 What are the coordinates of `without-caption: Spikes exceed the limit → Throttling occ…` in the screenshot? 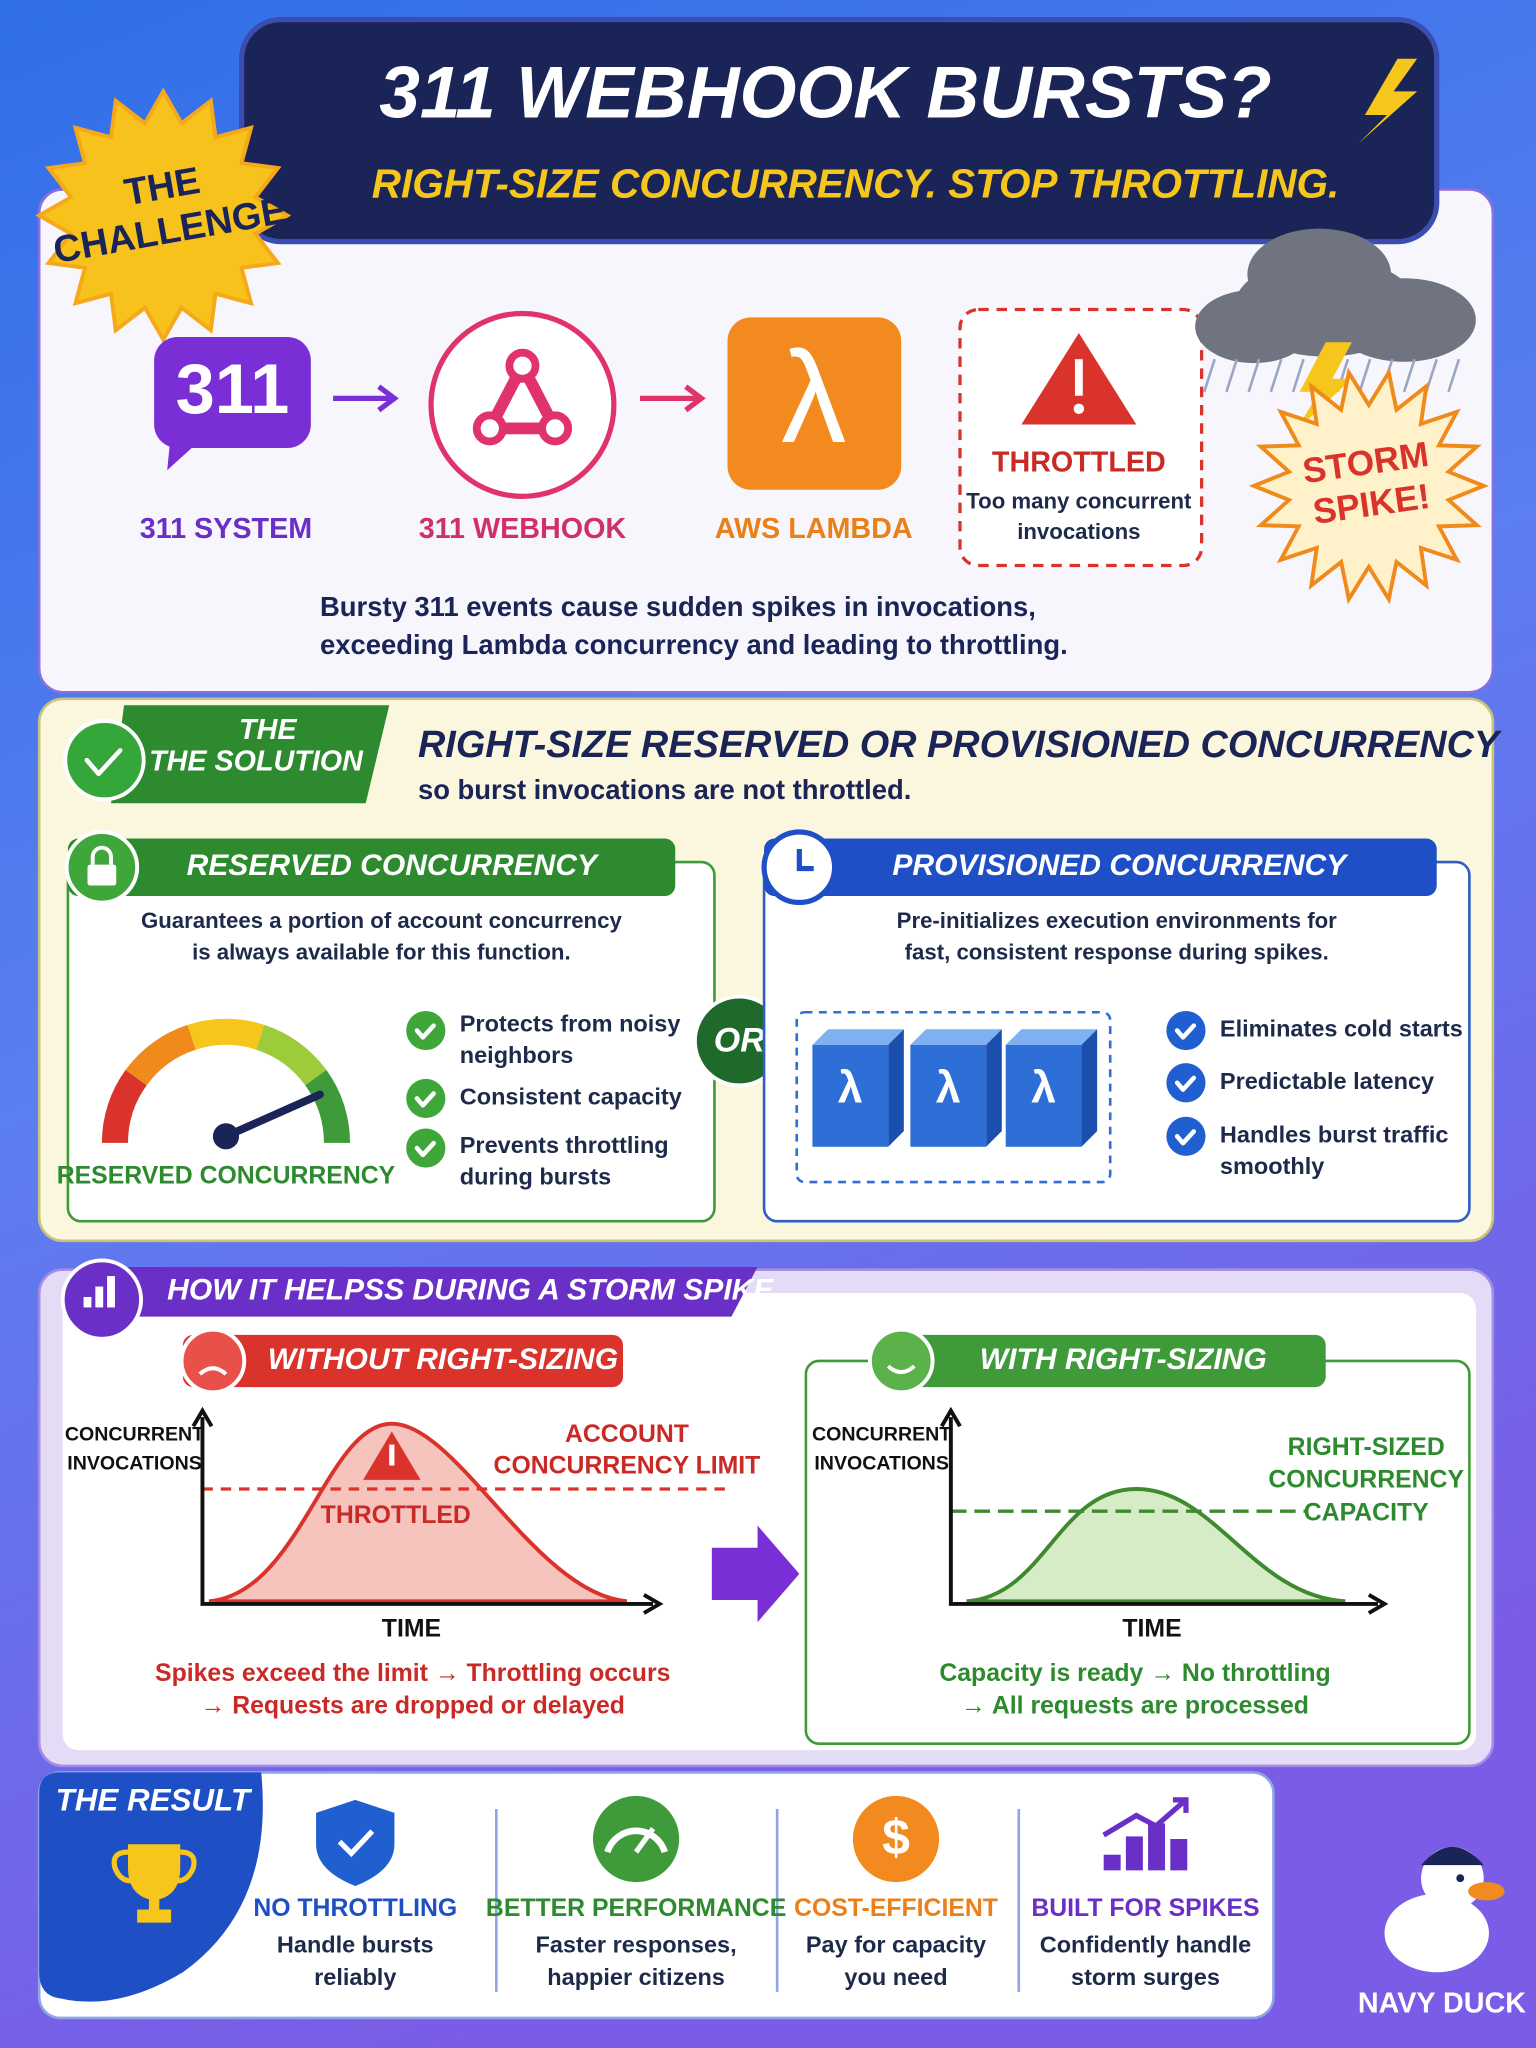 It's located at (412, 1673).